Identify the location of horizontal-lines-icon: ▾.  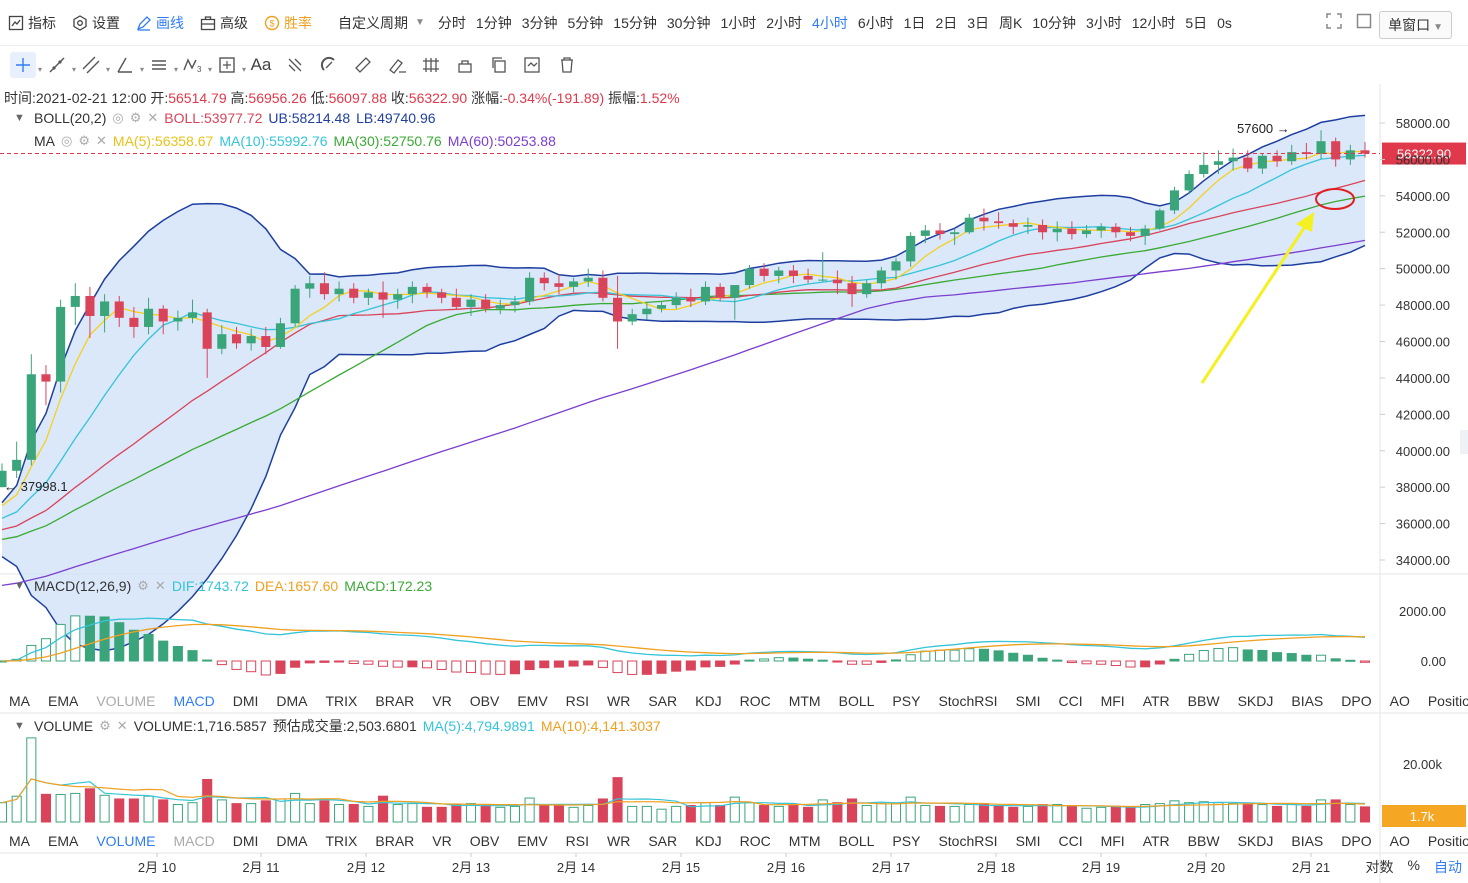
(162, 65).